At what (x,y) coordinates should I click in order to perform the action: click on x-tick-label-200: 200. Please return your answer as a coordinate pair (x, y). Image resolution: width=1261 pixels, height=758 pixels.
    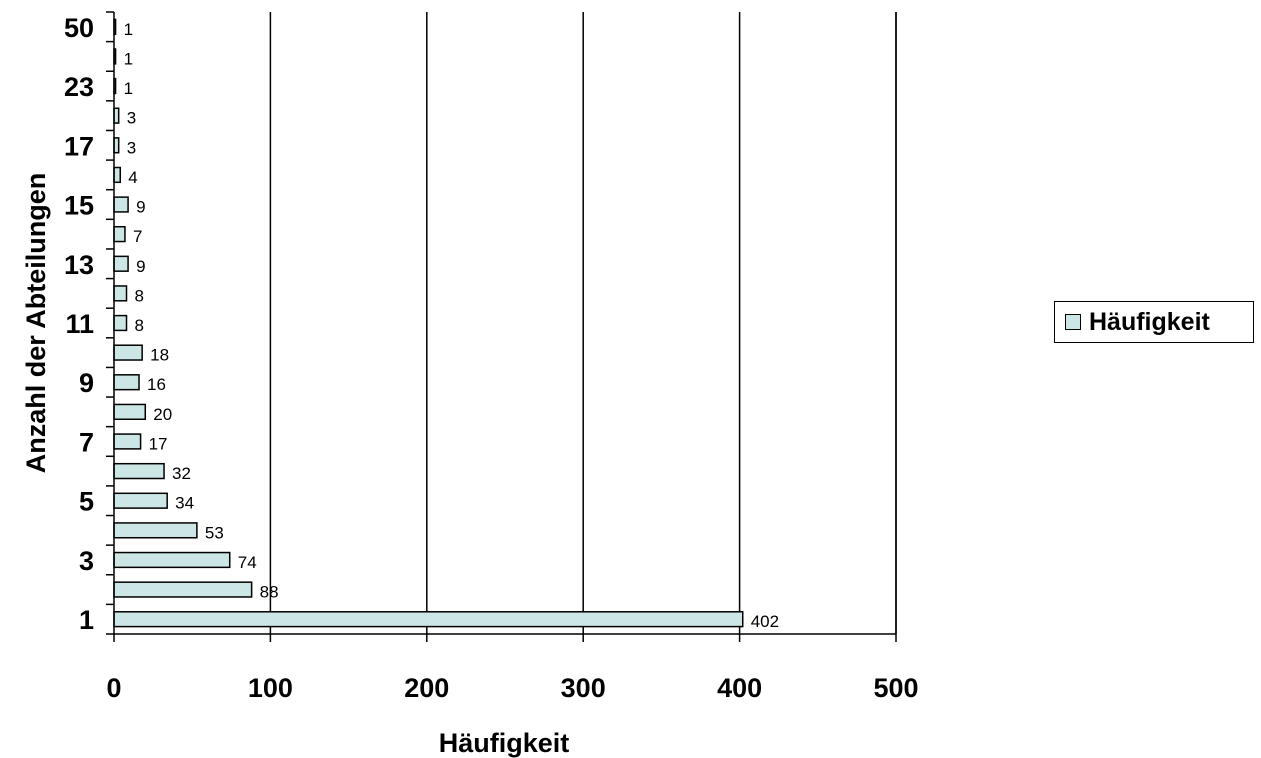
    Looking at the image, I should click on (426, 688).